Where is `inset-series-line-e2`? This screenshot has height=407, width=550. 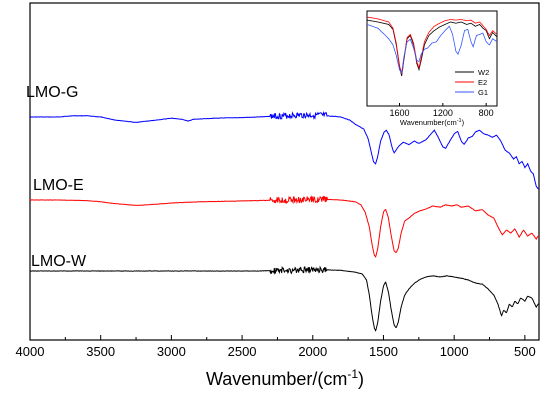 inset-series-line-e2 is located at coordinates (432, 45).